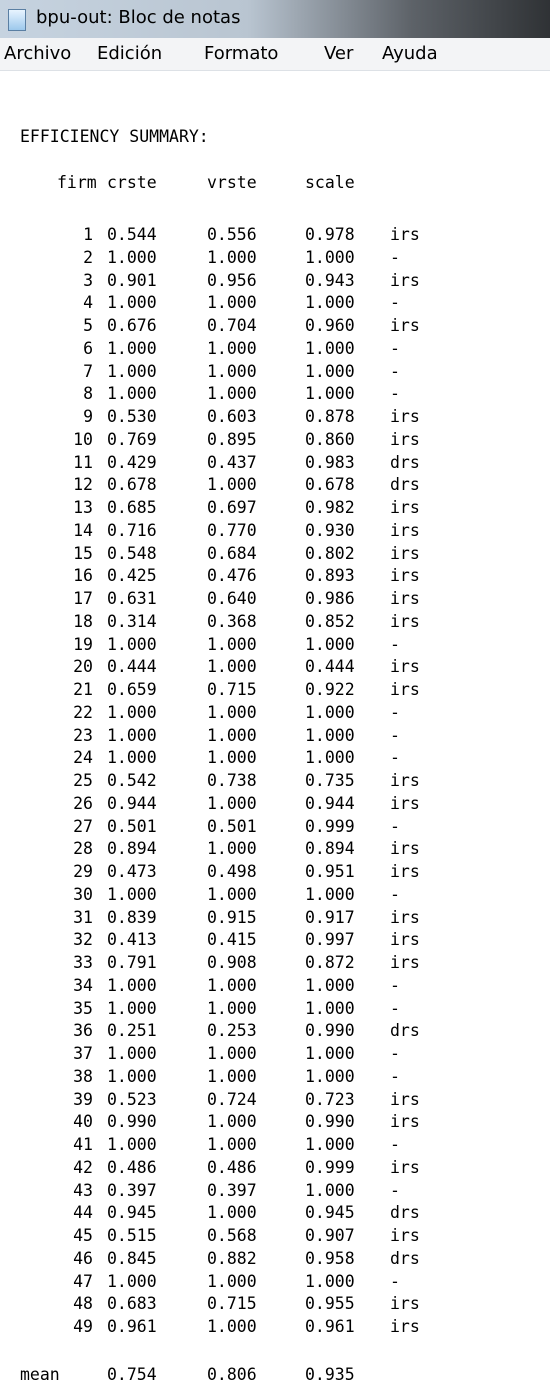  What do you see at coordinates (138, 17) in the screenshot?
I see `window-title: bpu-out: Bloc de notas` at bounding box center [138, 17].